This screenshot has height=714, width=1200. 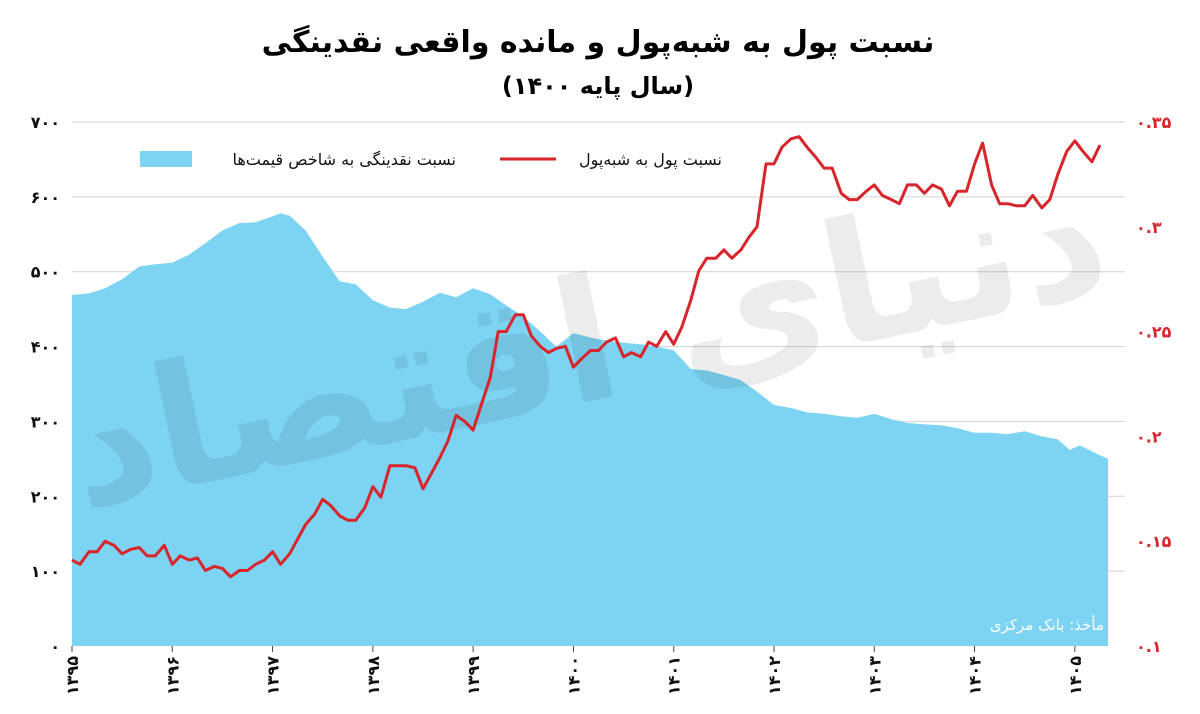 What do you see at coordinates (55, 646) in the screenshot?
I see `y-left-tick-label: ۰` at bounding box center [55, 646].